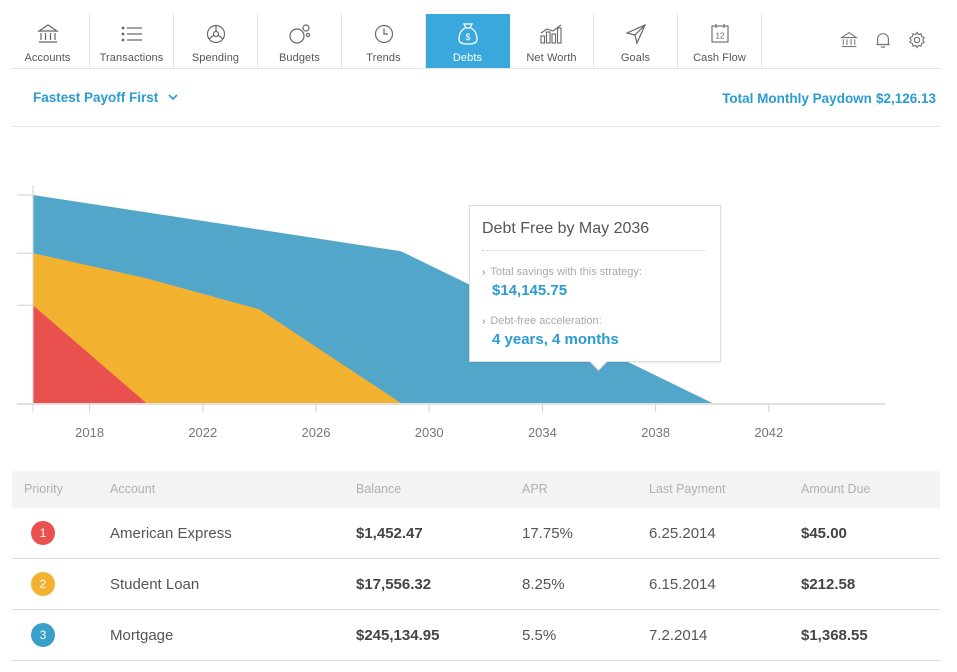 This screenshot has height=672, width=957. What do you see at coordinates (682, 584) in the screenshot?
I see `last-payment: 6.15.2014` at bounding box center [682, 584].